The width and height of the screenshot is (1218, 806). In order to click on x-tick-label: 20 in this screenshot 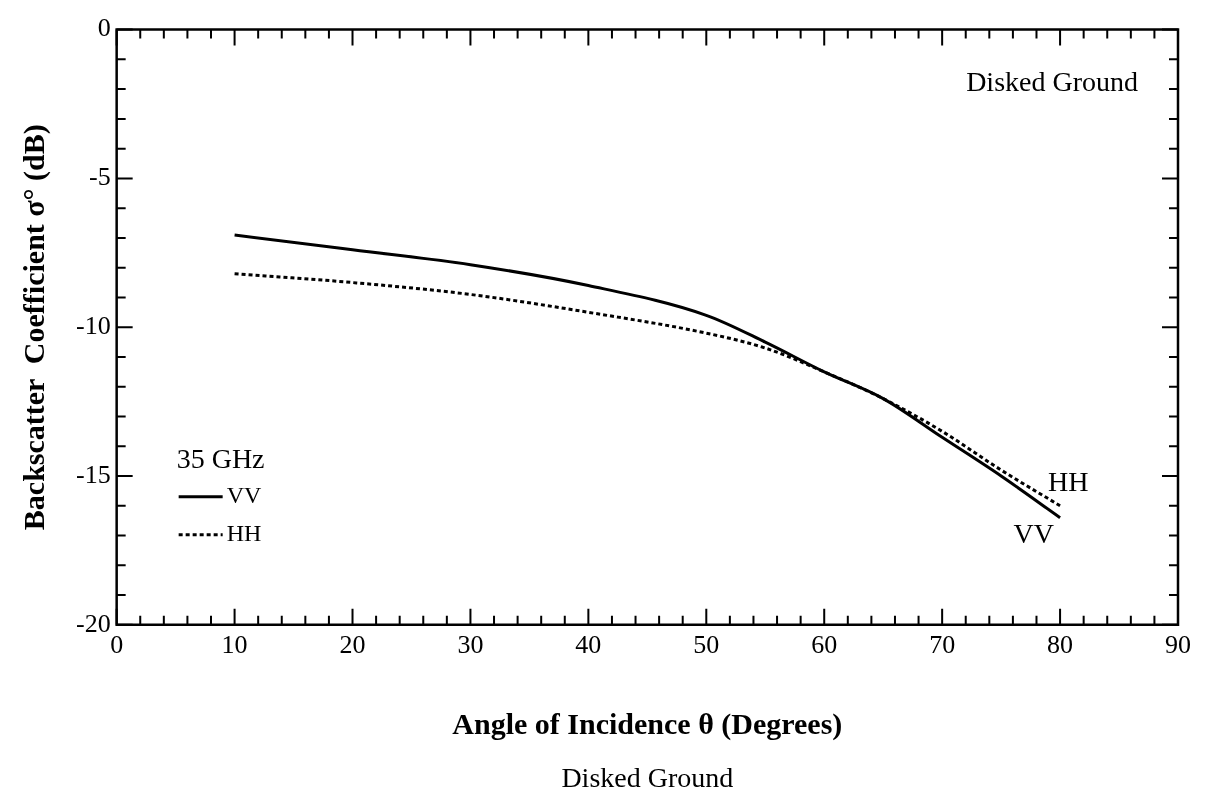, I will do `click(352, 645)`.